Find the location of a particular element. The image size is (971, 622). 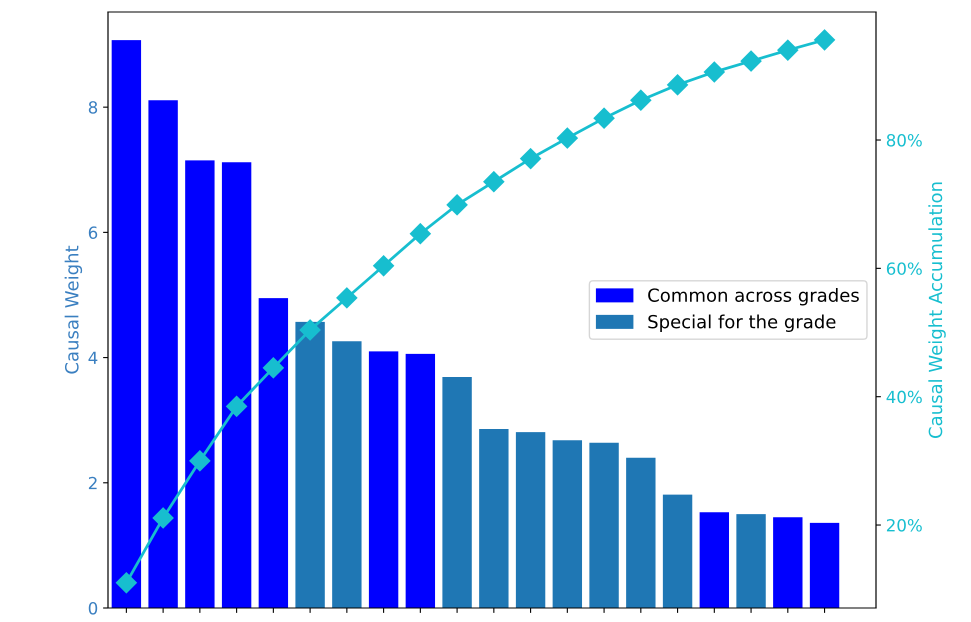

legend-label: Special for the grade is located at coordinates (742, 323).